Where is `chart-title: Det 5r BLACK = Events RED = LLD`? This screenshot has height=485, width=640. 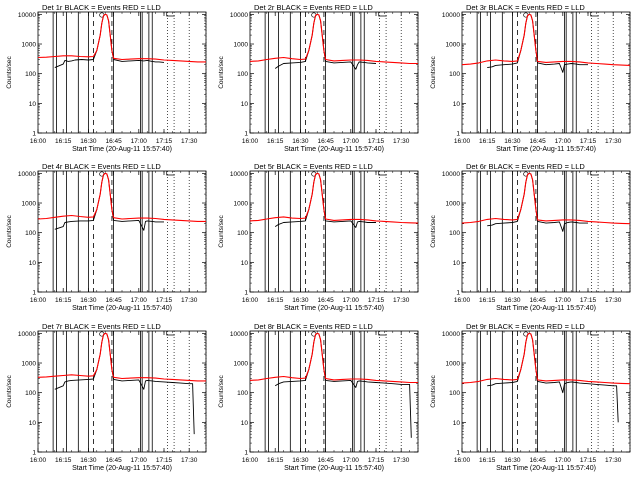 chart-title: Det 5r BLACK = Events RED = LLD is located at coordinates (313, 166).